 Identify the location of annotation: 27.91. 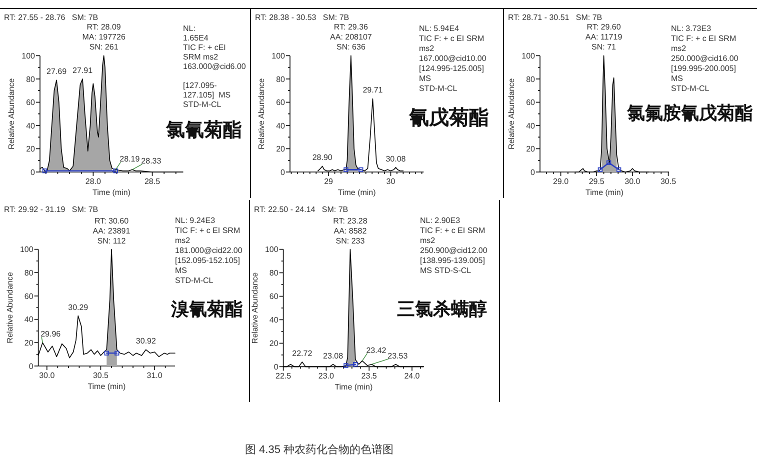
(83, 70).